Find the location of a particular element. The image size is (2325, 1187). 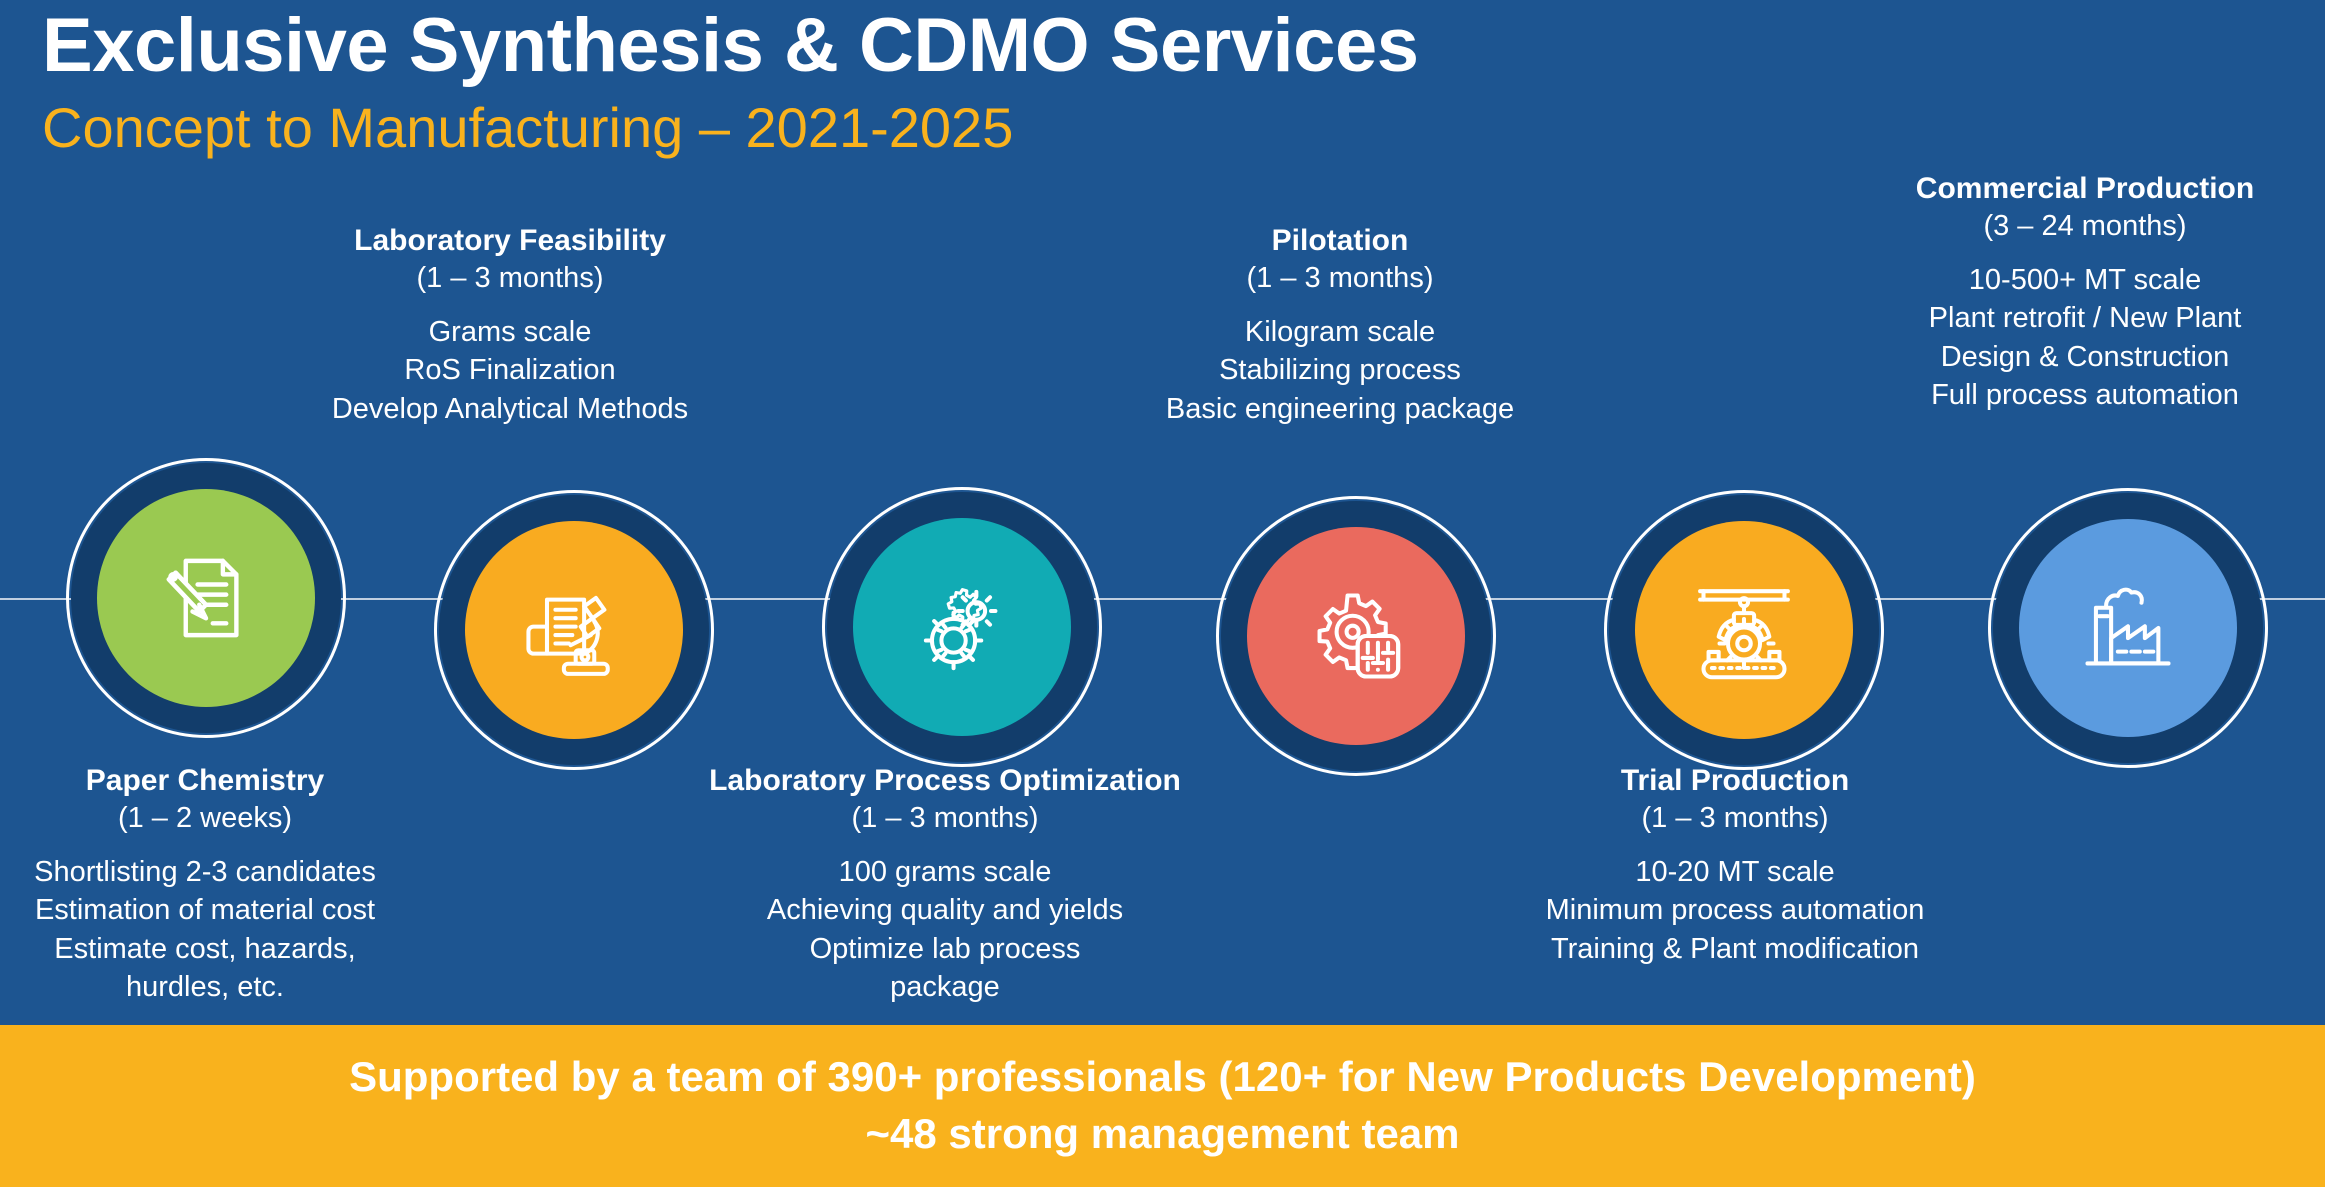

caption-detail-line: Shortlisting 2-3 candidates is located at coordinates (205, 872).